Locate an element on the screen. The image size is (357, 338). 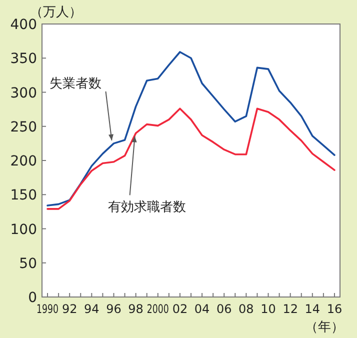
y-tick-label: 300 is located at coordinates (23, 93).